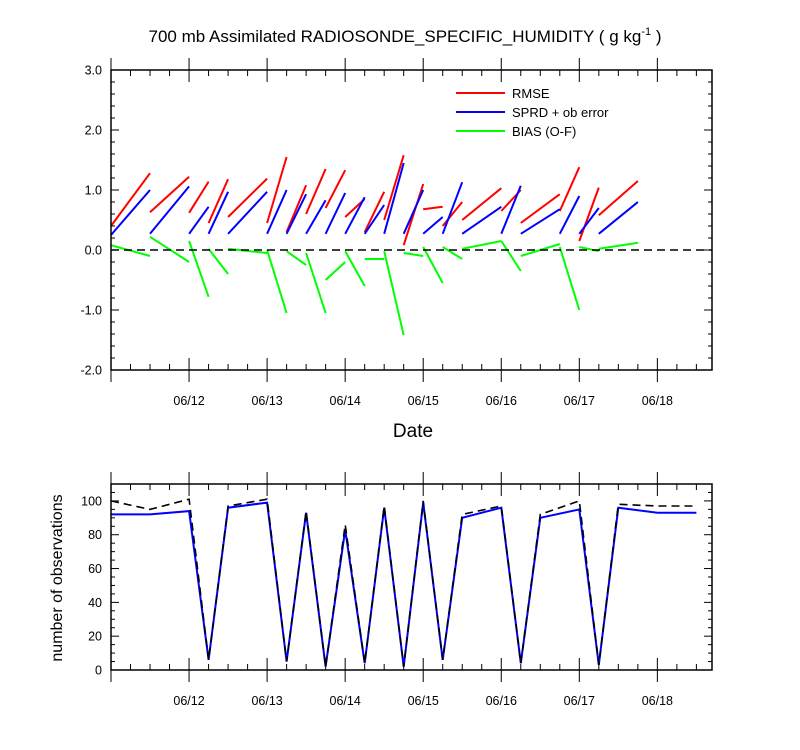  What do you see at coordinates (93, 71) in the screenshot?
I see `top-ytick-label-0: 3.0` at bounding box center [93, 71].